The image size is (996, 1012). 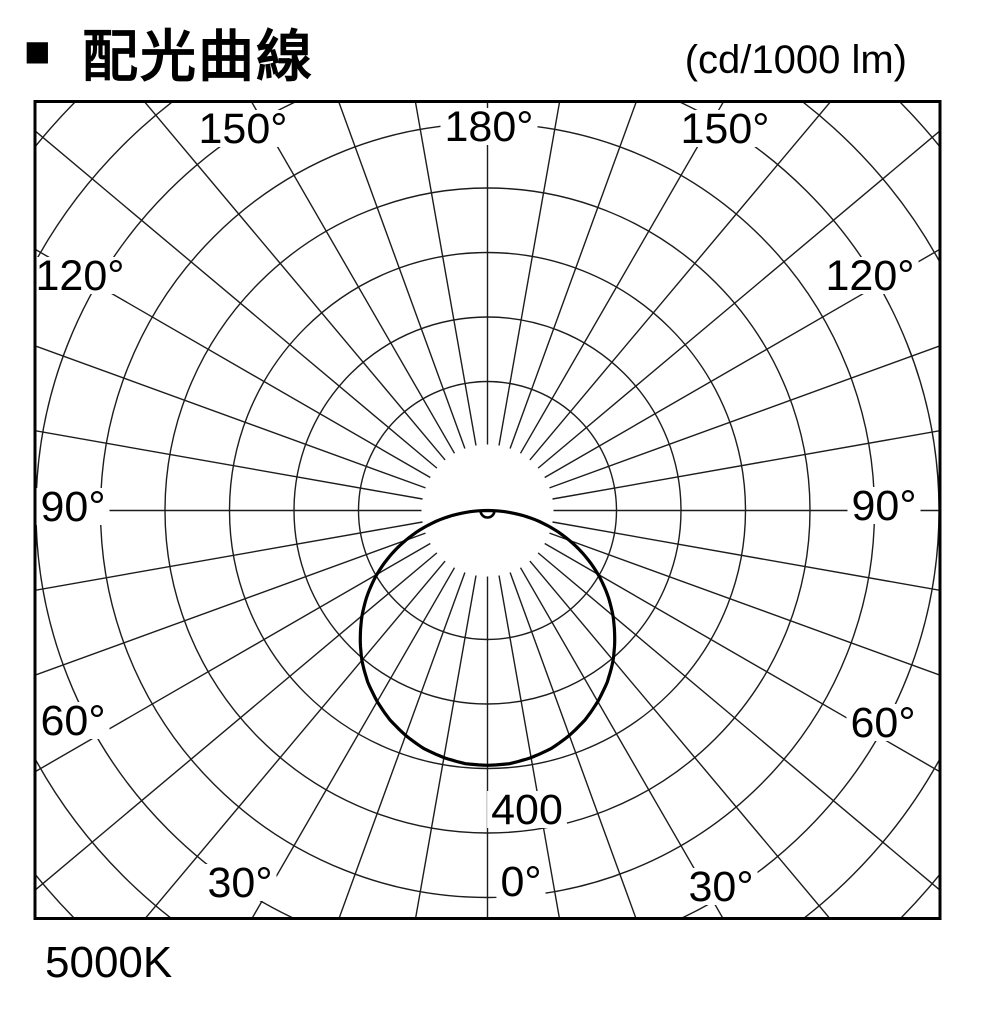 I want to click on section-marker-icon: ■, so click(x=37, y=51).